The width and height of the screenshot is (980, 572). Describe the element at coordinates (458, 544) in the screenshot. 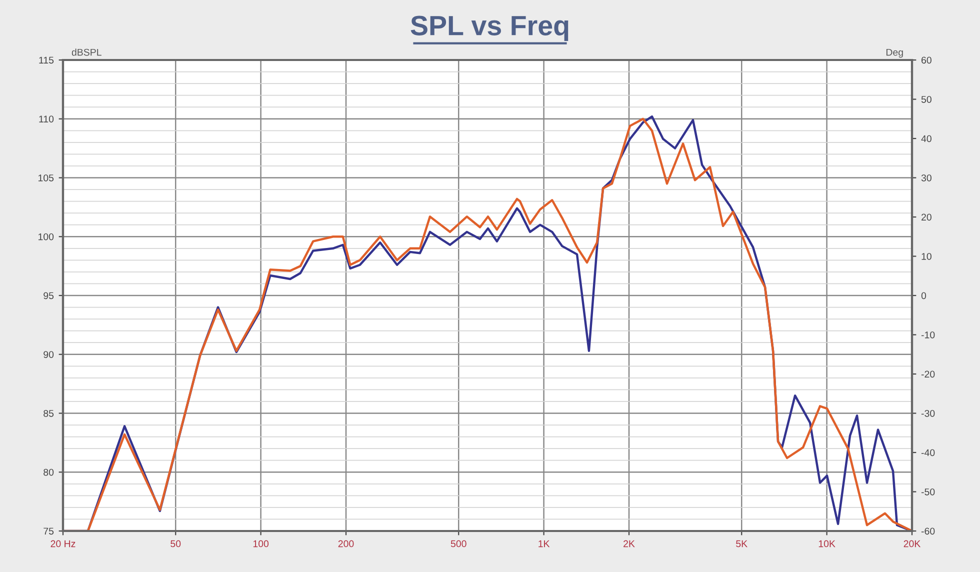

I see `x-tick-label: 500` at that location.